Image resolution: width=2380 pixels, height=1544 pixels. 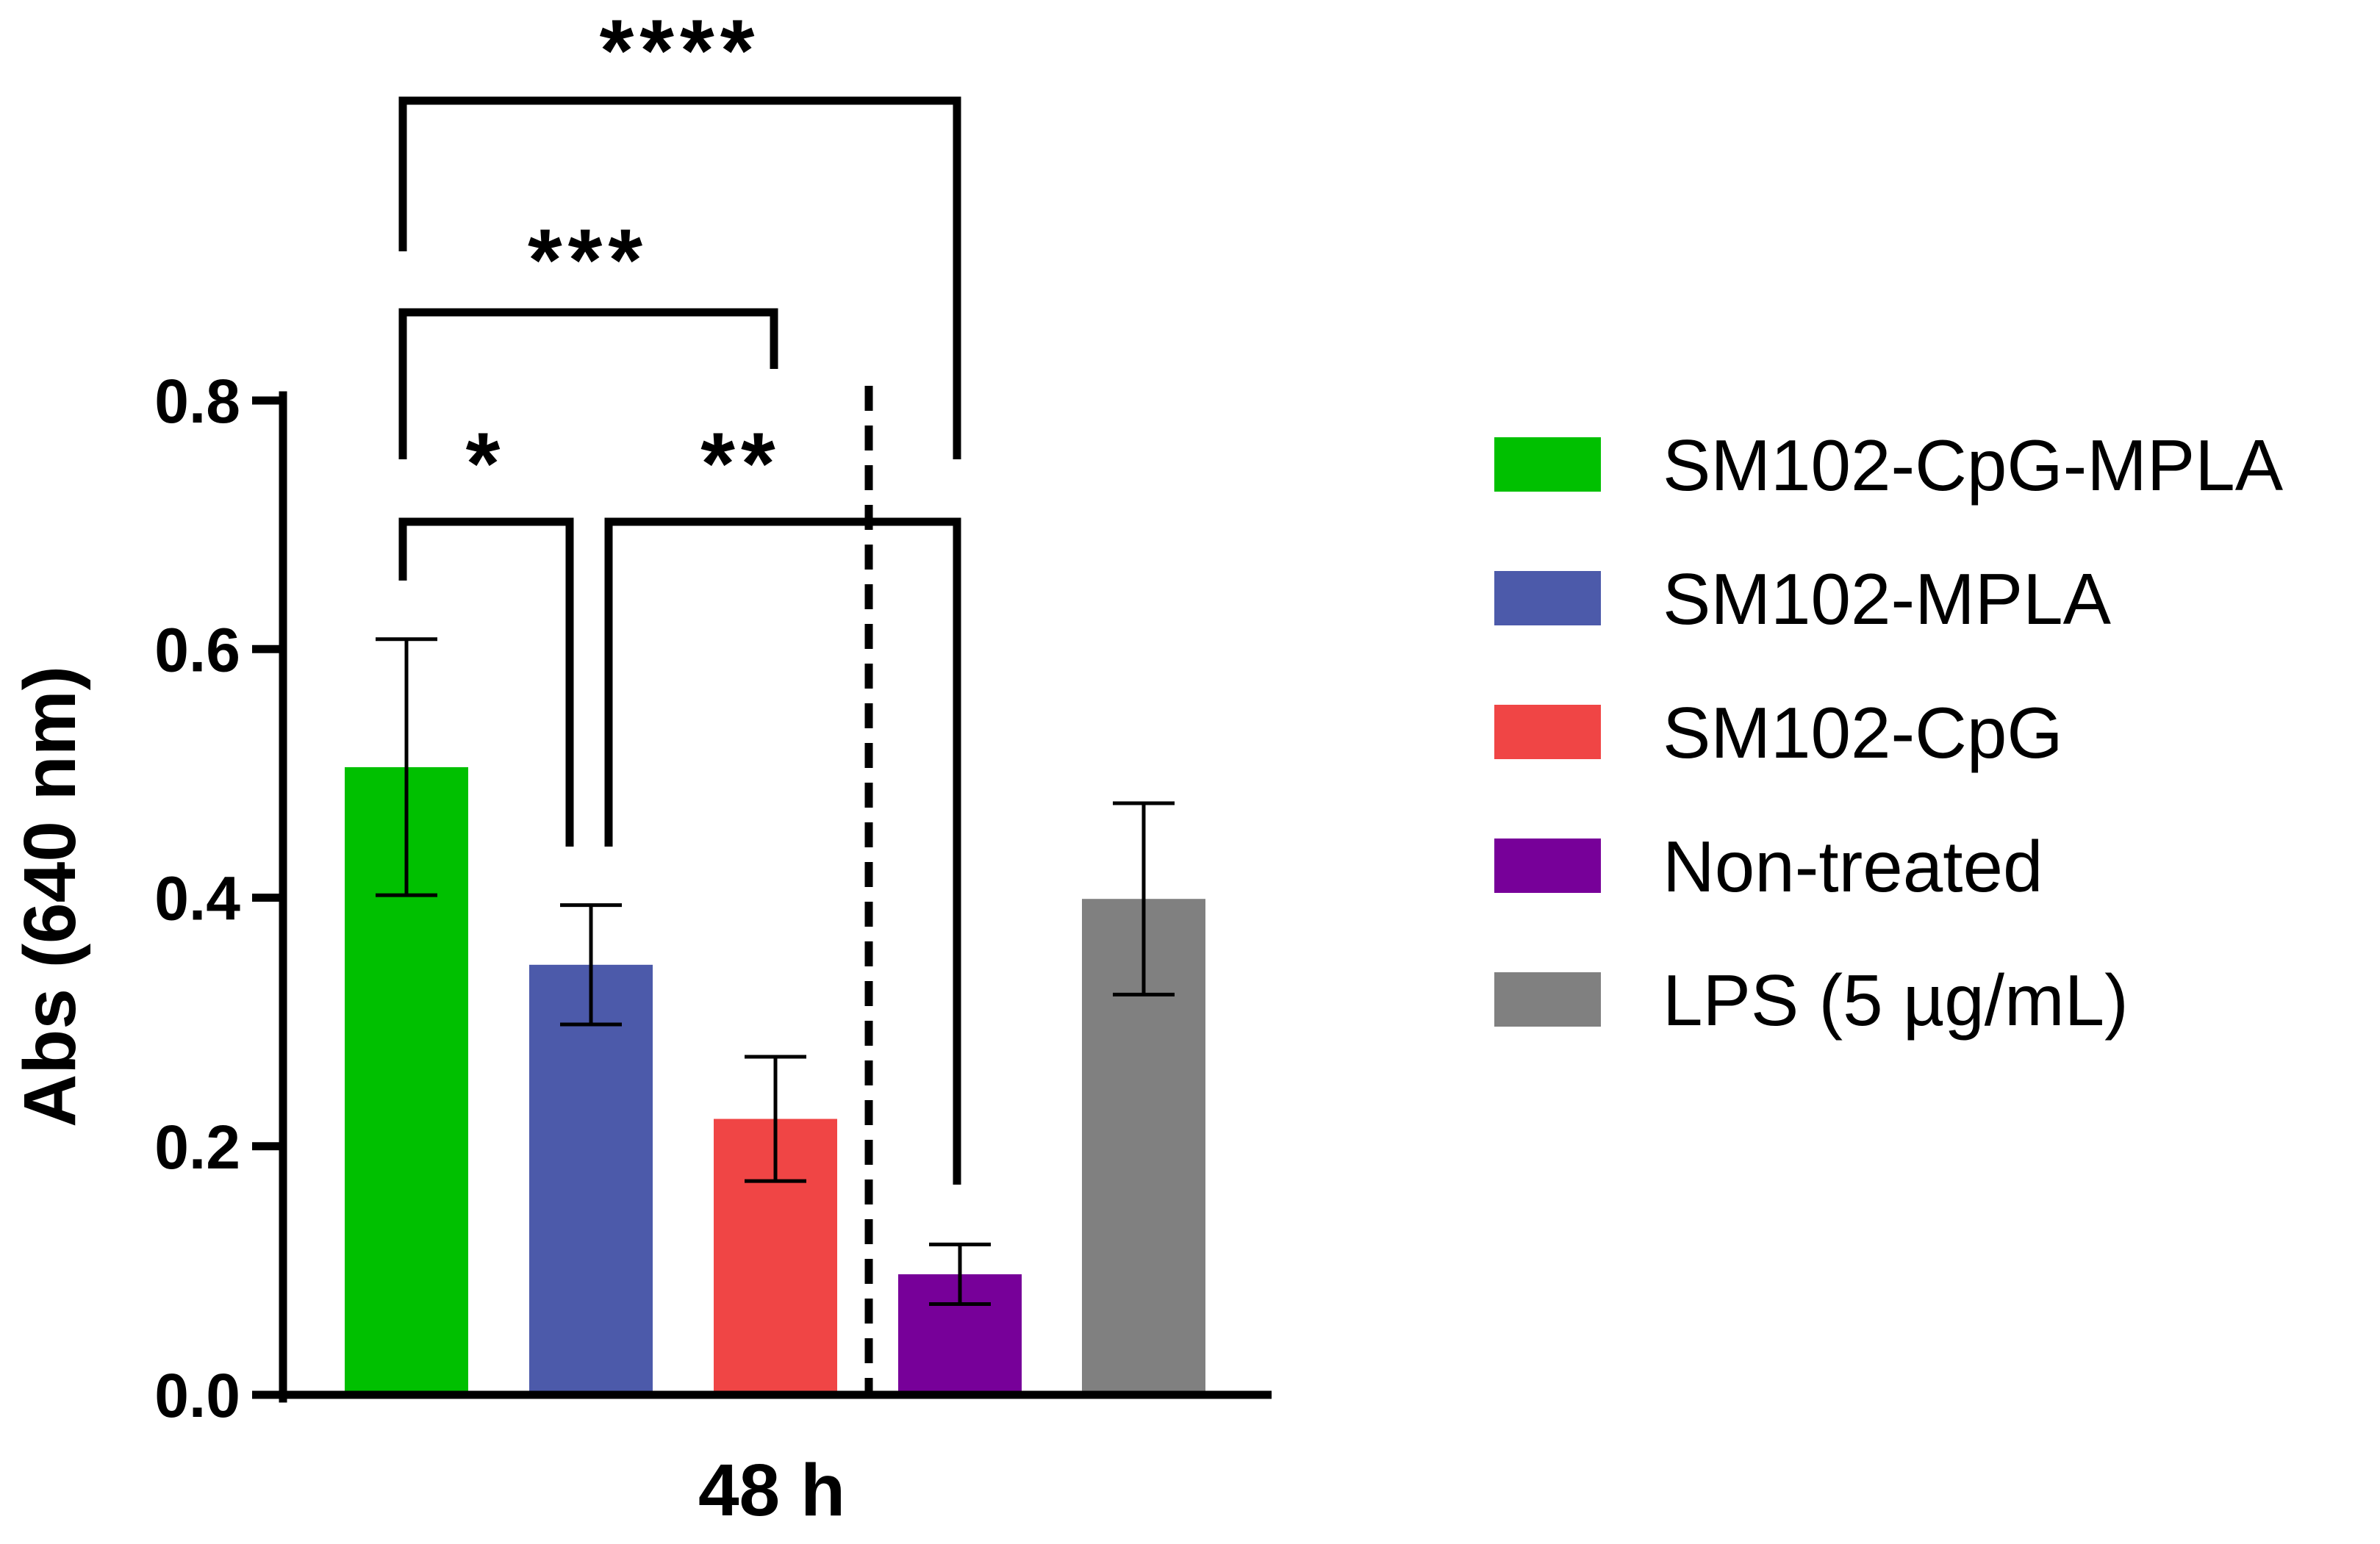 What do you see at coordinates (1863, 732) in the screenshot?
I see `legend-label: SM102-CpG` at bounding box center [1863, 732].